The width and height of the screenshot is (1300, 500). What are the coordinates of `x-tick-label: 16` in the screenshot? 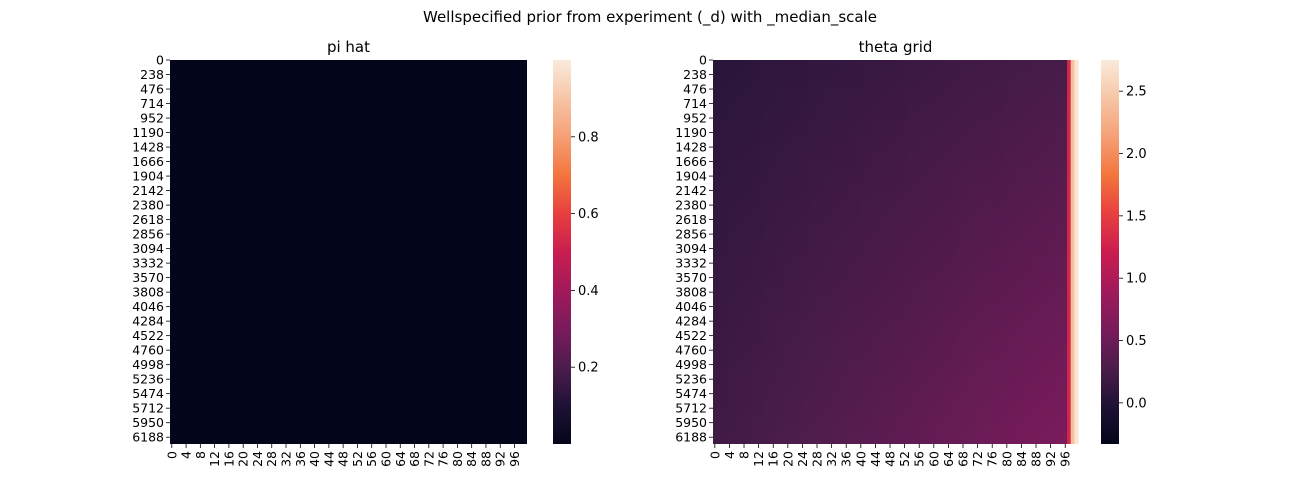 It's located at (228, 459).